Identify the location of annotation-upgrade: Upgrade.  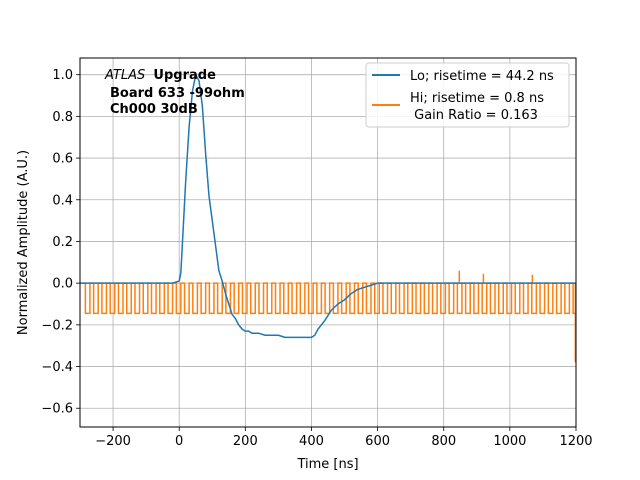
(184, 75).